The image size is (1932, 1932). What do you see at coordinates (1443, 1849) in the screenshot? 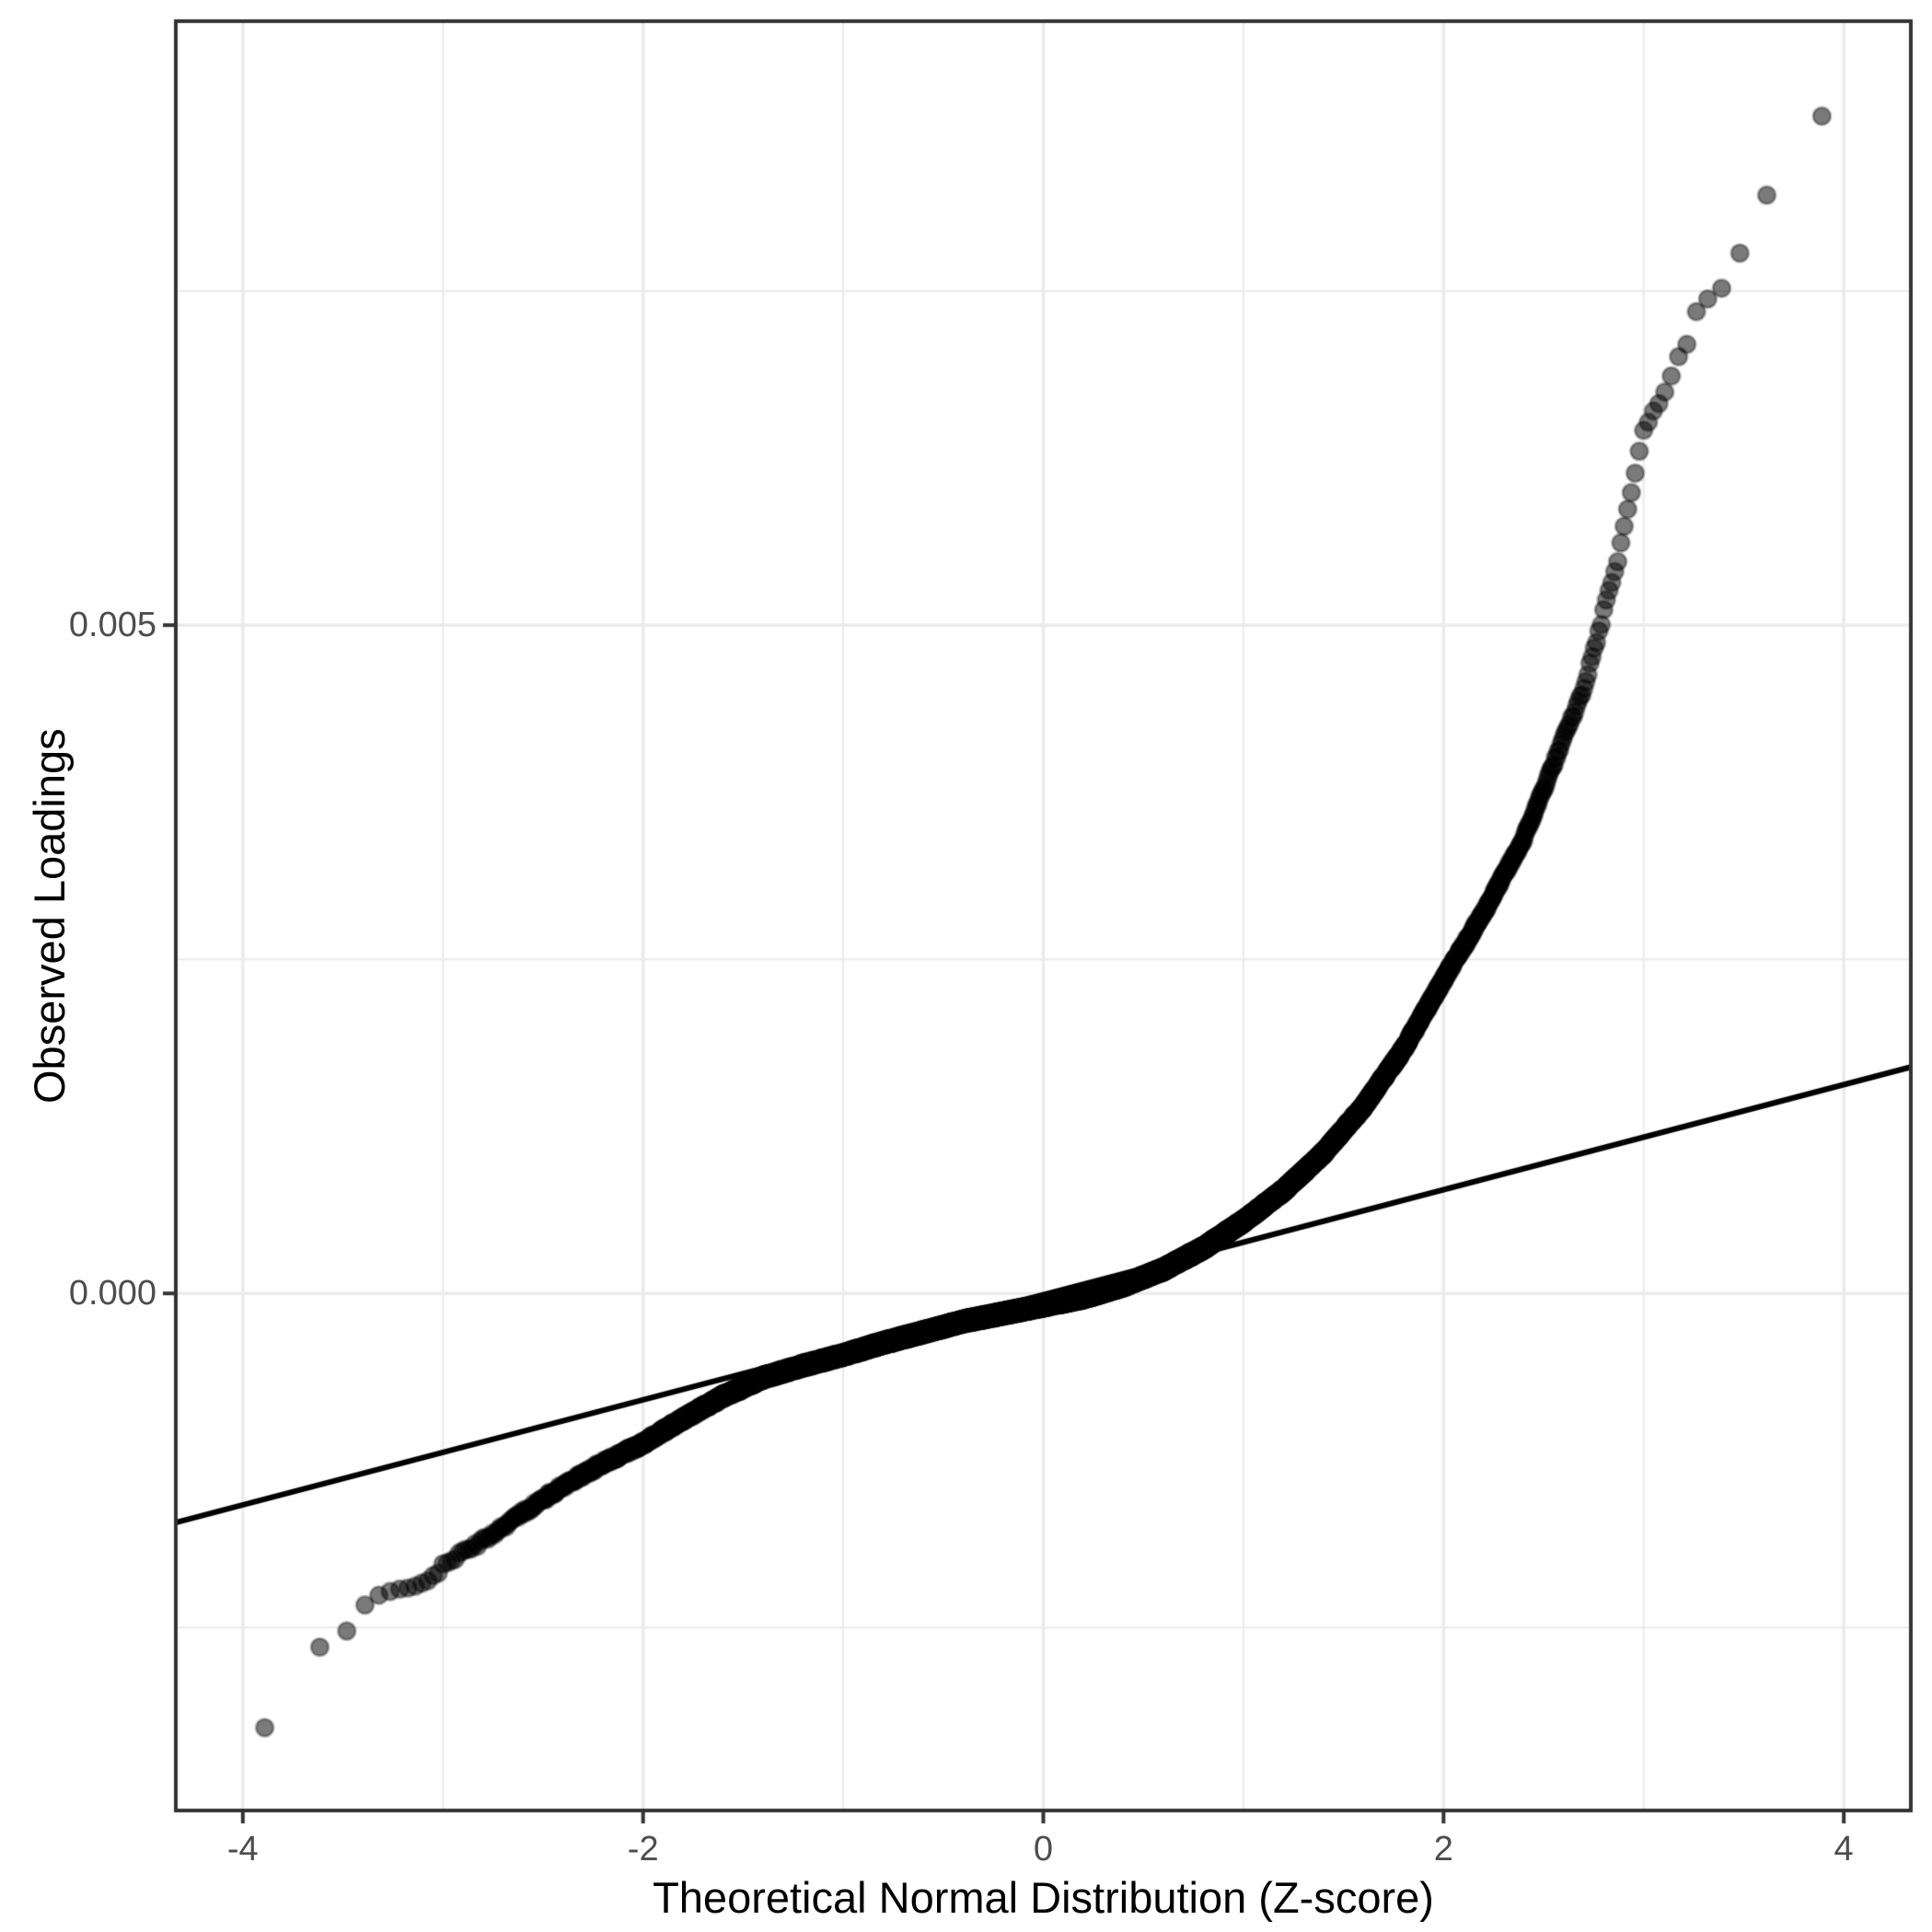
I see `x-tick-label: 2` at bounding box center [1443, 1849].